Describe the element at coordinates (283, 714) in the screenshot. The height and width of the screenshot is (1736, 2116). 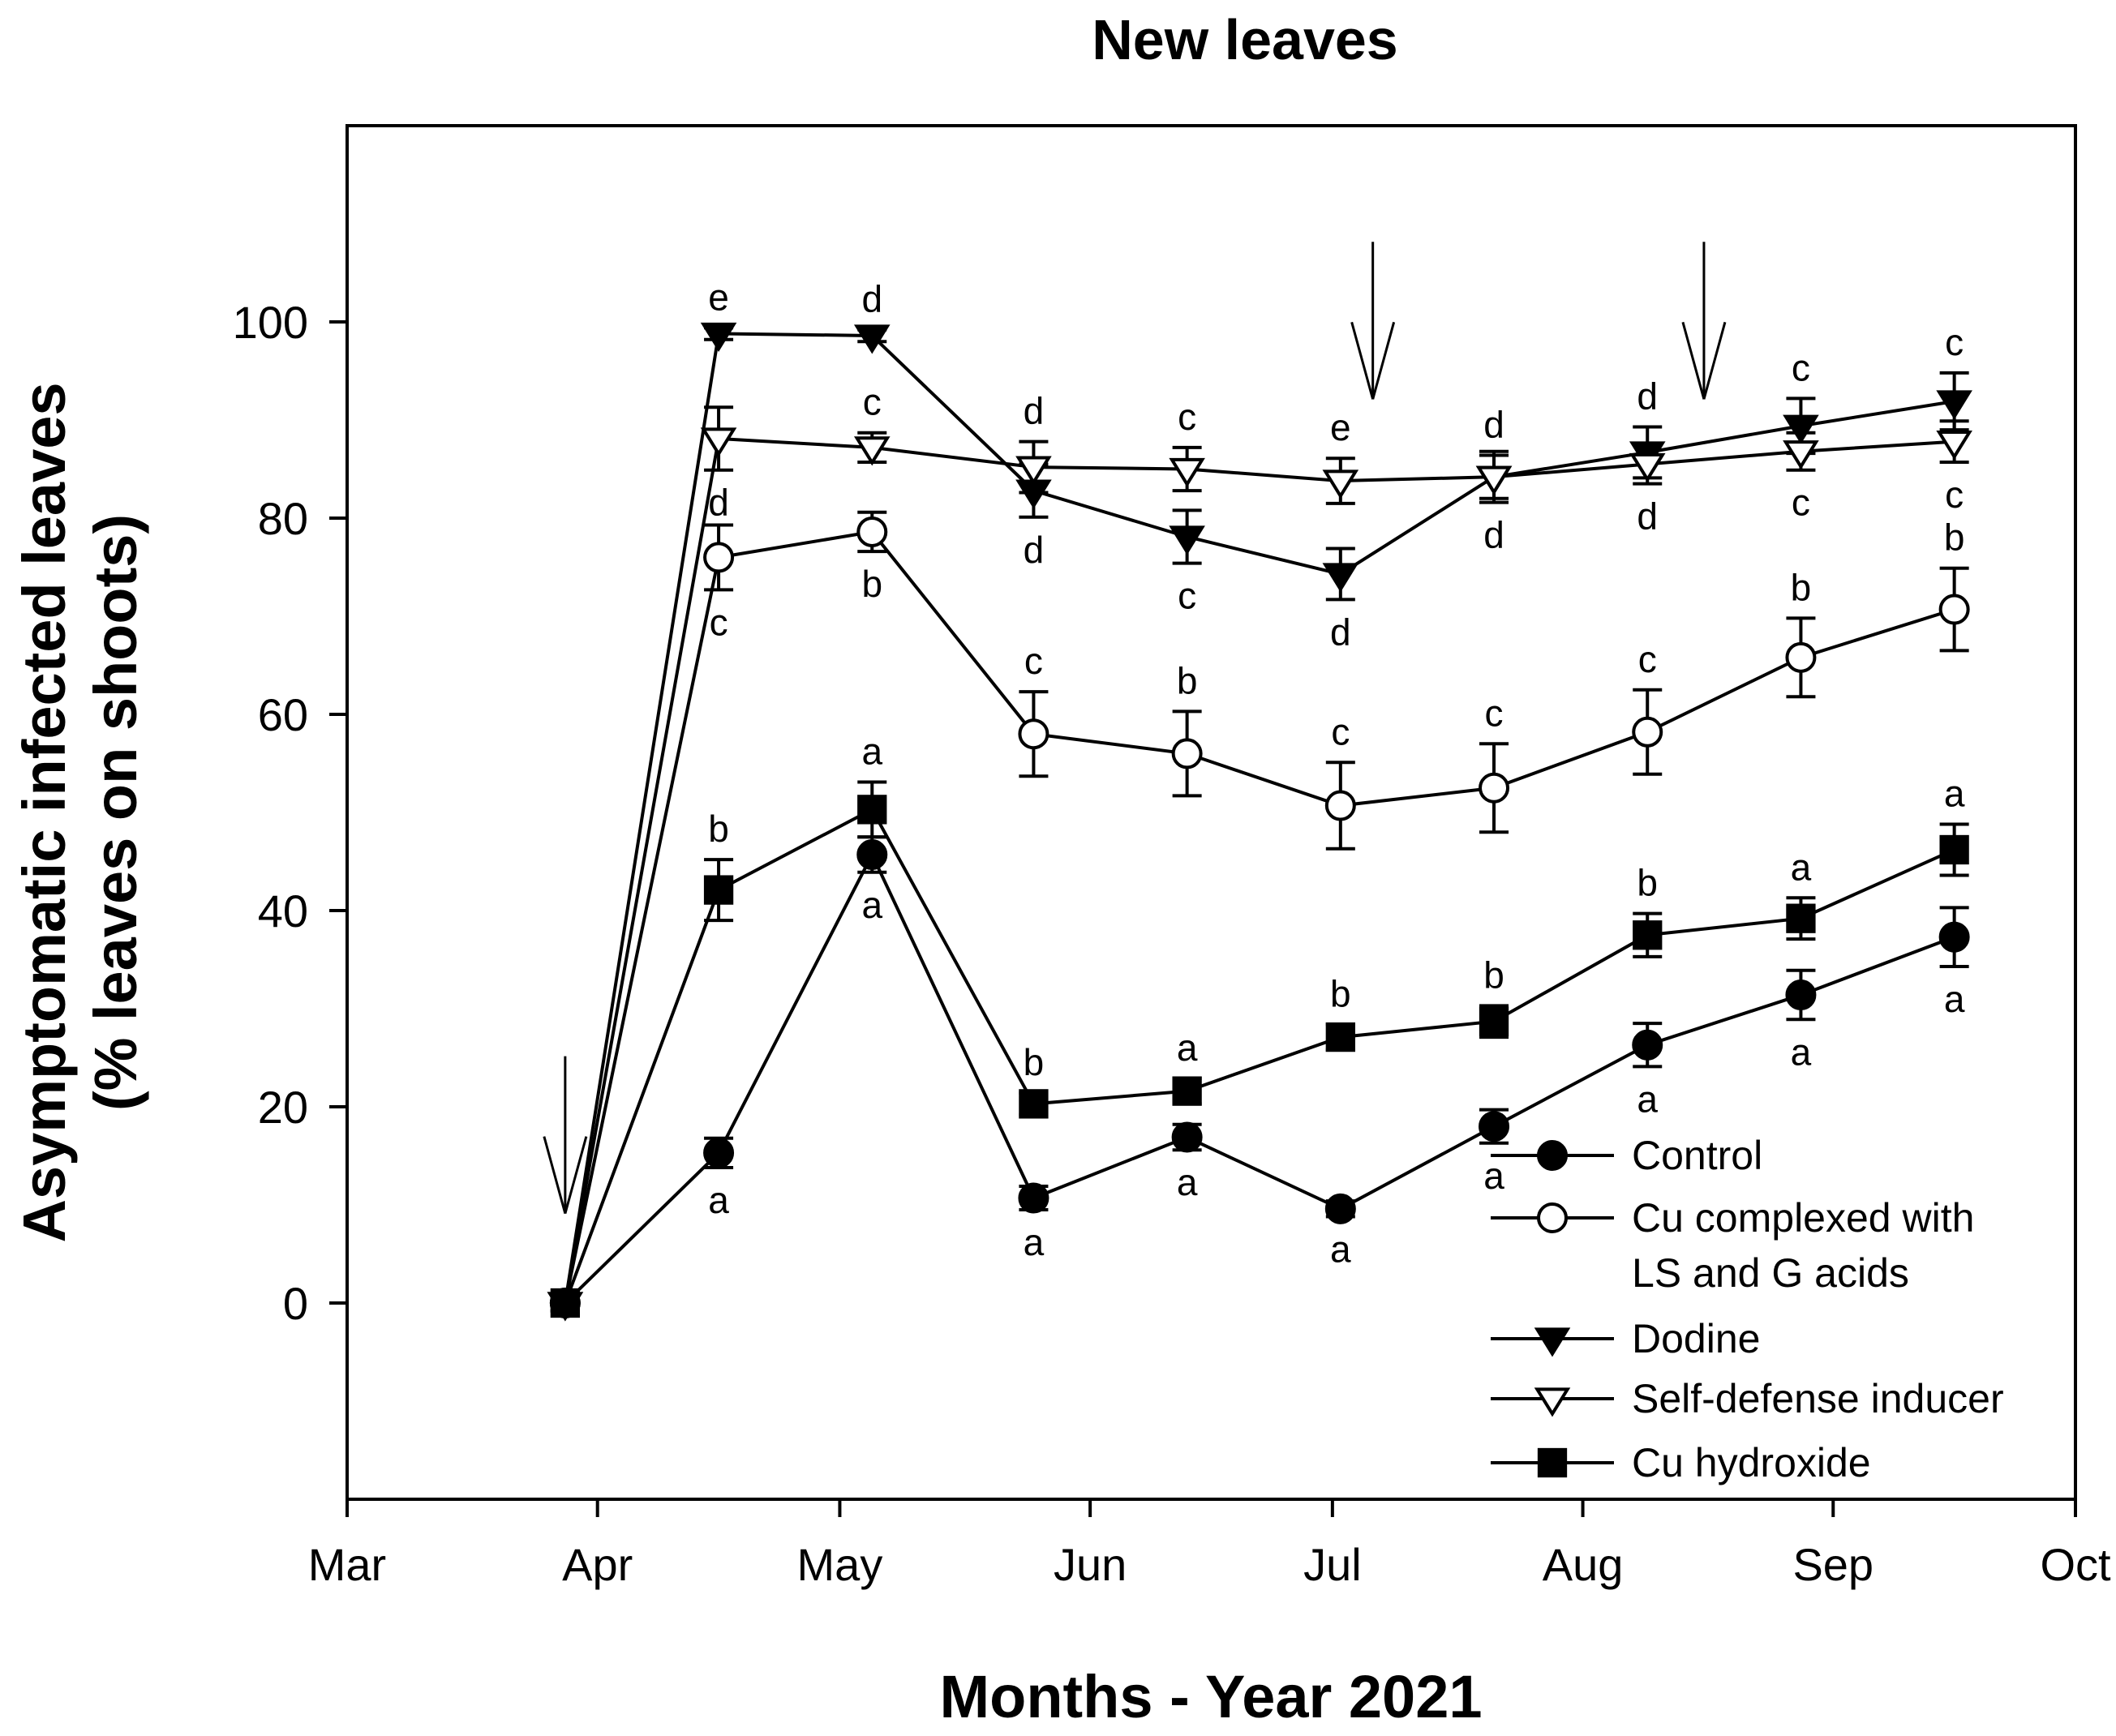
I see `y-tick-label: 60` at that location.